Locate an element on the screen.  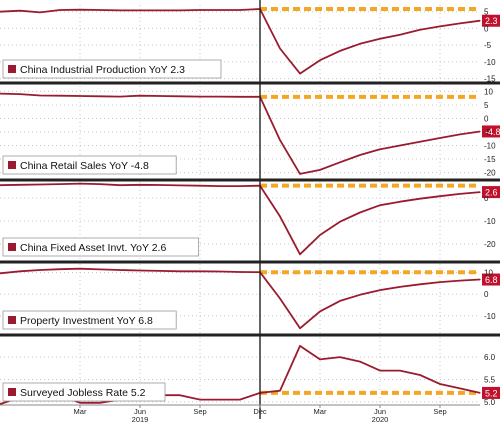
legend-label: China Fixed Asset Invt. YoY 2.6 is located at coordinates (93, 248).